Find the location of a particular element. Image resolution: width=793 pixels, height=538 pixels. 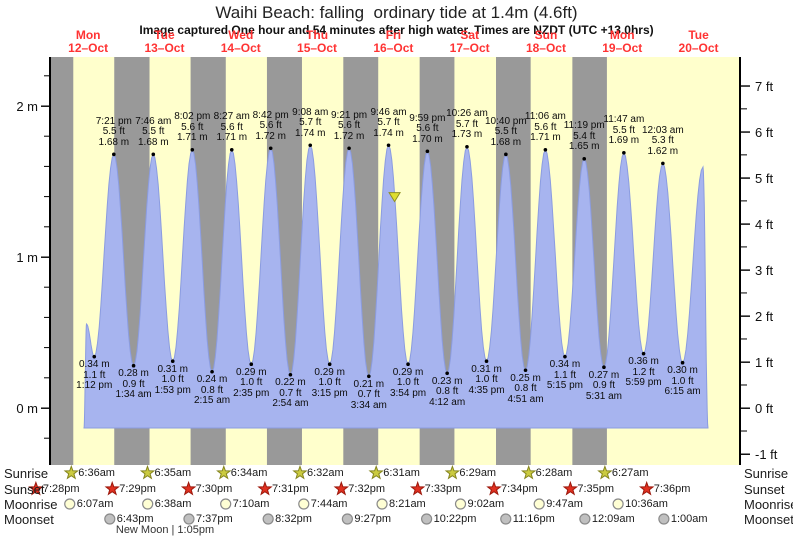

day-label: Sun 18–Oct is located at coordinates (545, 41).